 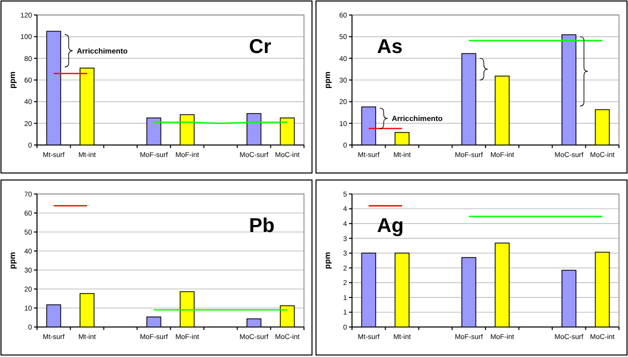 I want to click on text: Cr, so click(x=260, y=47).